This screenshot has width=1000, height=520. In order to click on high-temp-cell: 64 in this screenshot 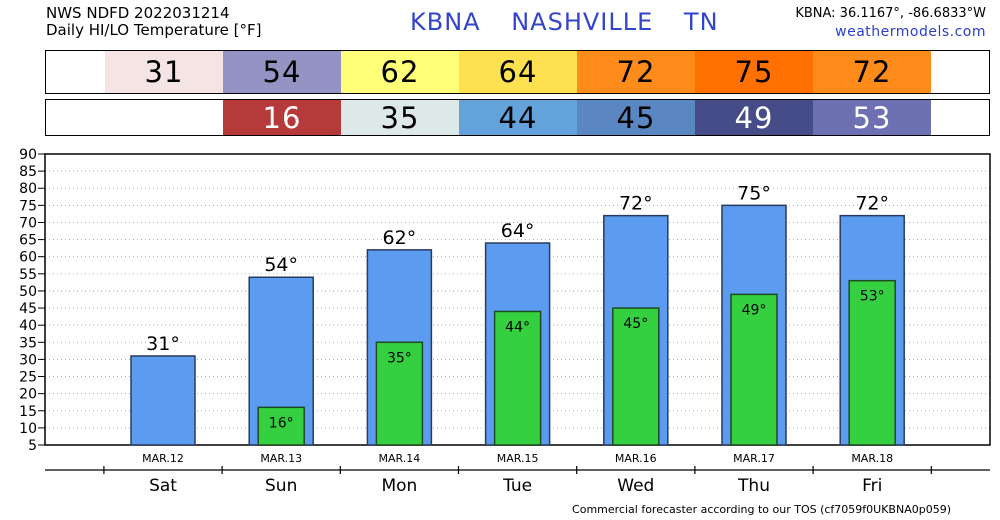, I will do `click(518, 72)`.